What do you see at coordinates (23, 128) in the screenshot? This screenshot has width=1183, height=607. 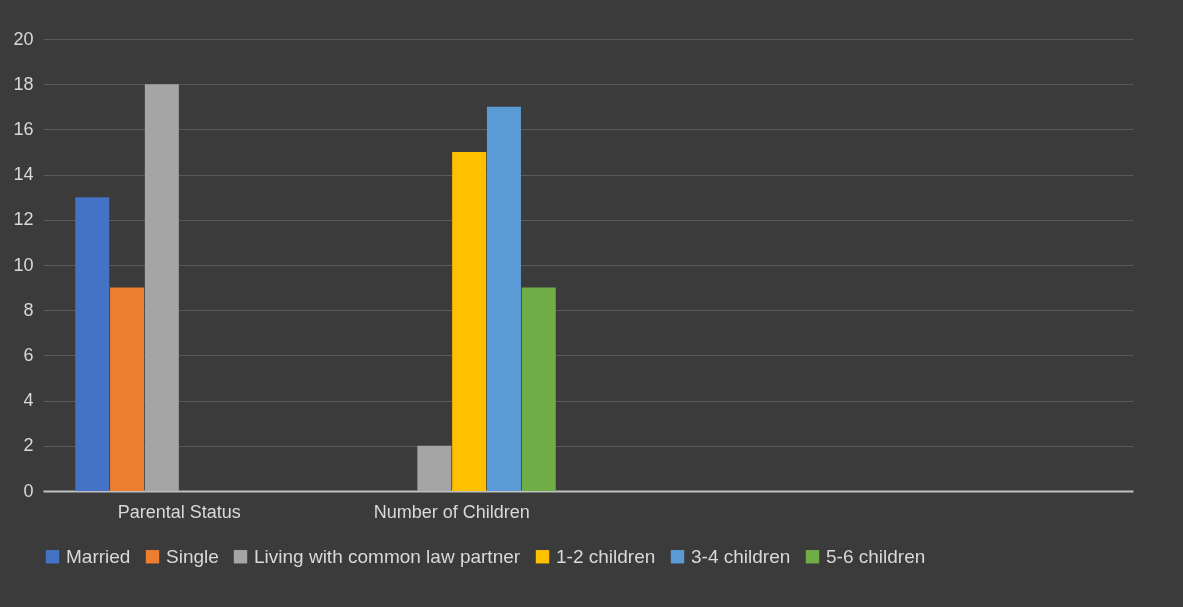 I see `y-tick-label: 16` at bounding box center [23, 128].